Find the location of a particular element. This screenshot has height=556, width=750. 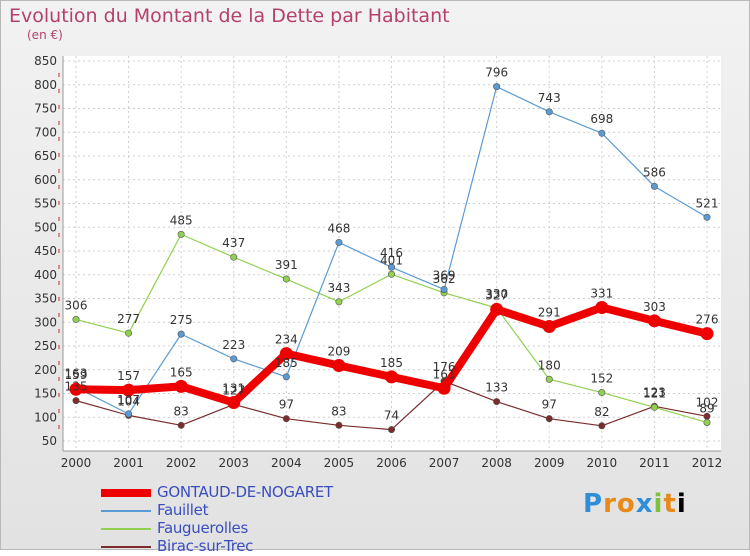

data-label-1: 369 is located at coordinates (444, 275).